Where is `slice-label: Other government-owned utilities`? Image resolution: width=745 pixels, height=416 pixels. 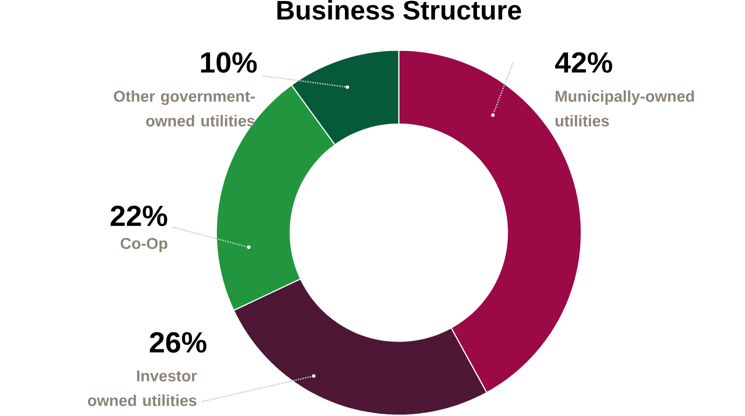 slice-label: Other government-owned utilities is located at coordinates (184, 108).